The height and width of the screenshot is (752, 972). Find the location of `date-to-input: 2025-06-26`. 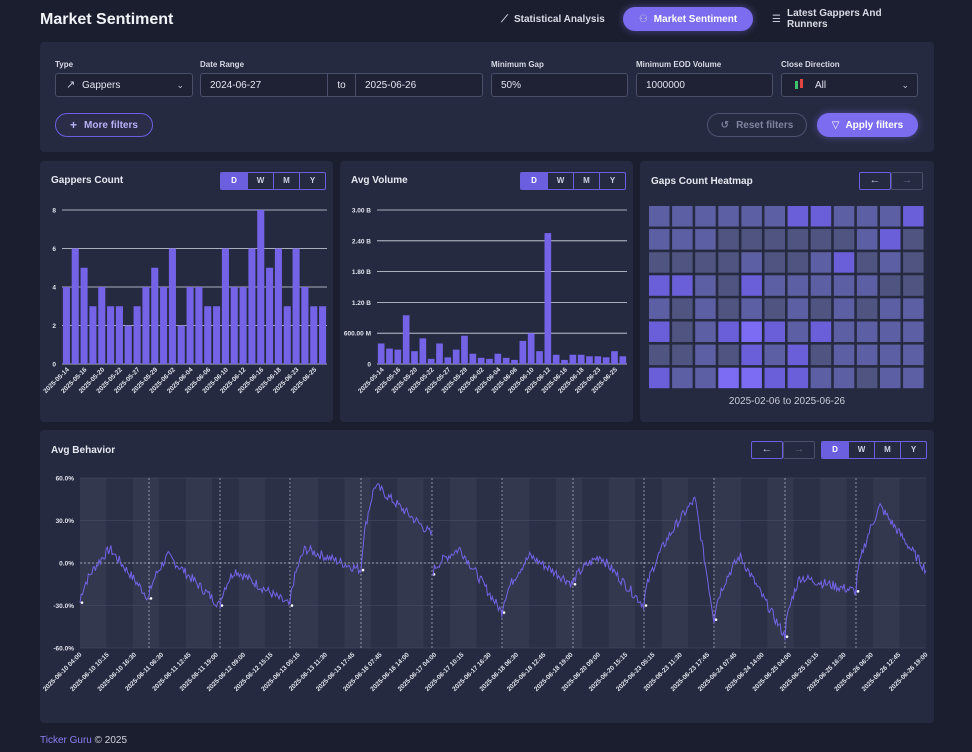

date-to-input: 2025-06-26 is located at coordinates (419, 85).